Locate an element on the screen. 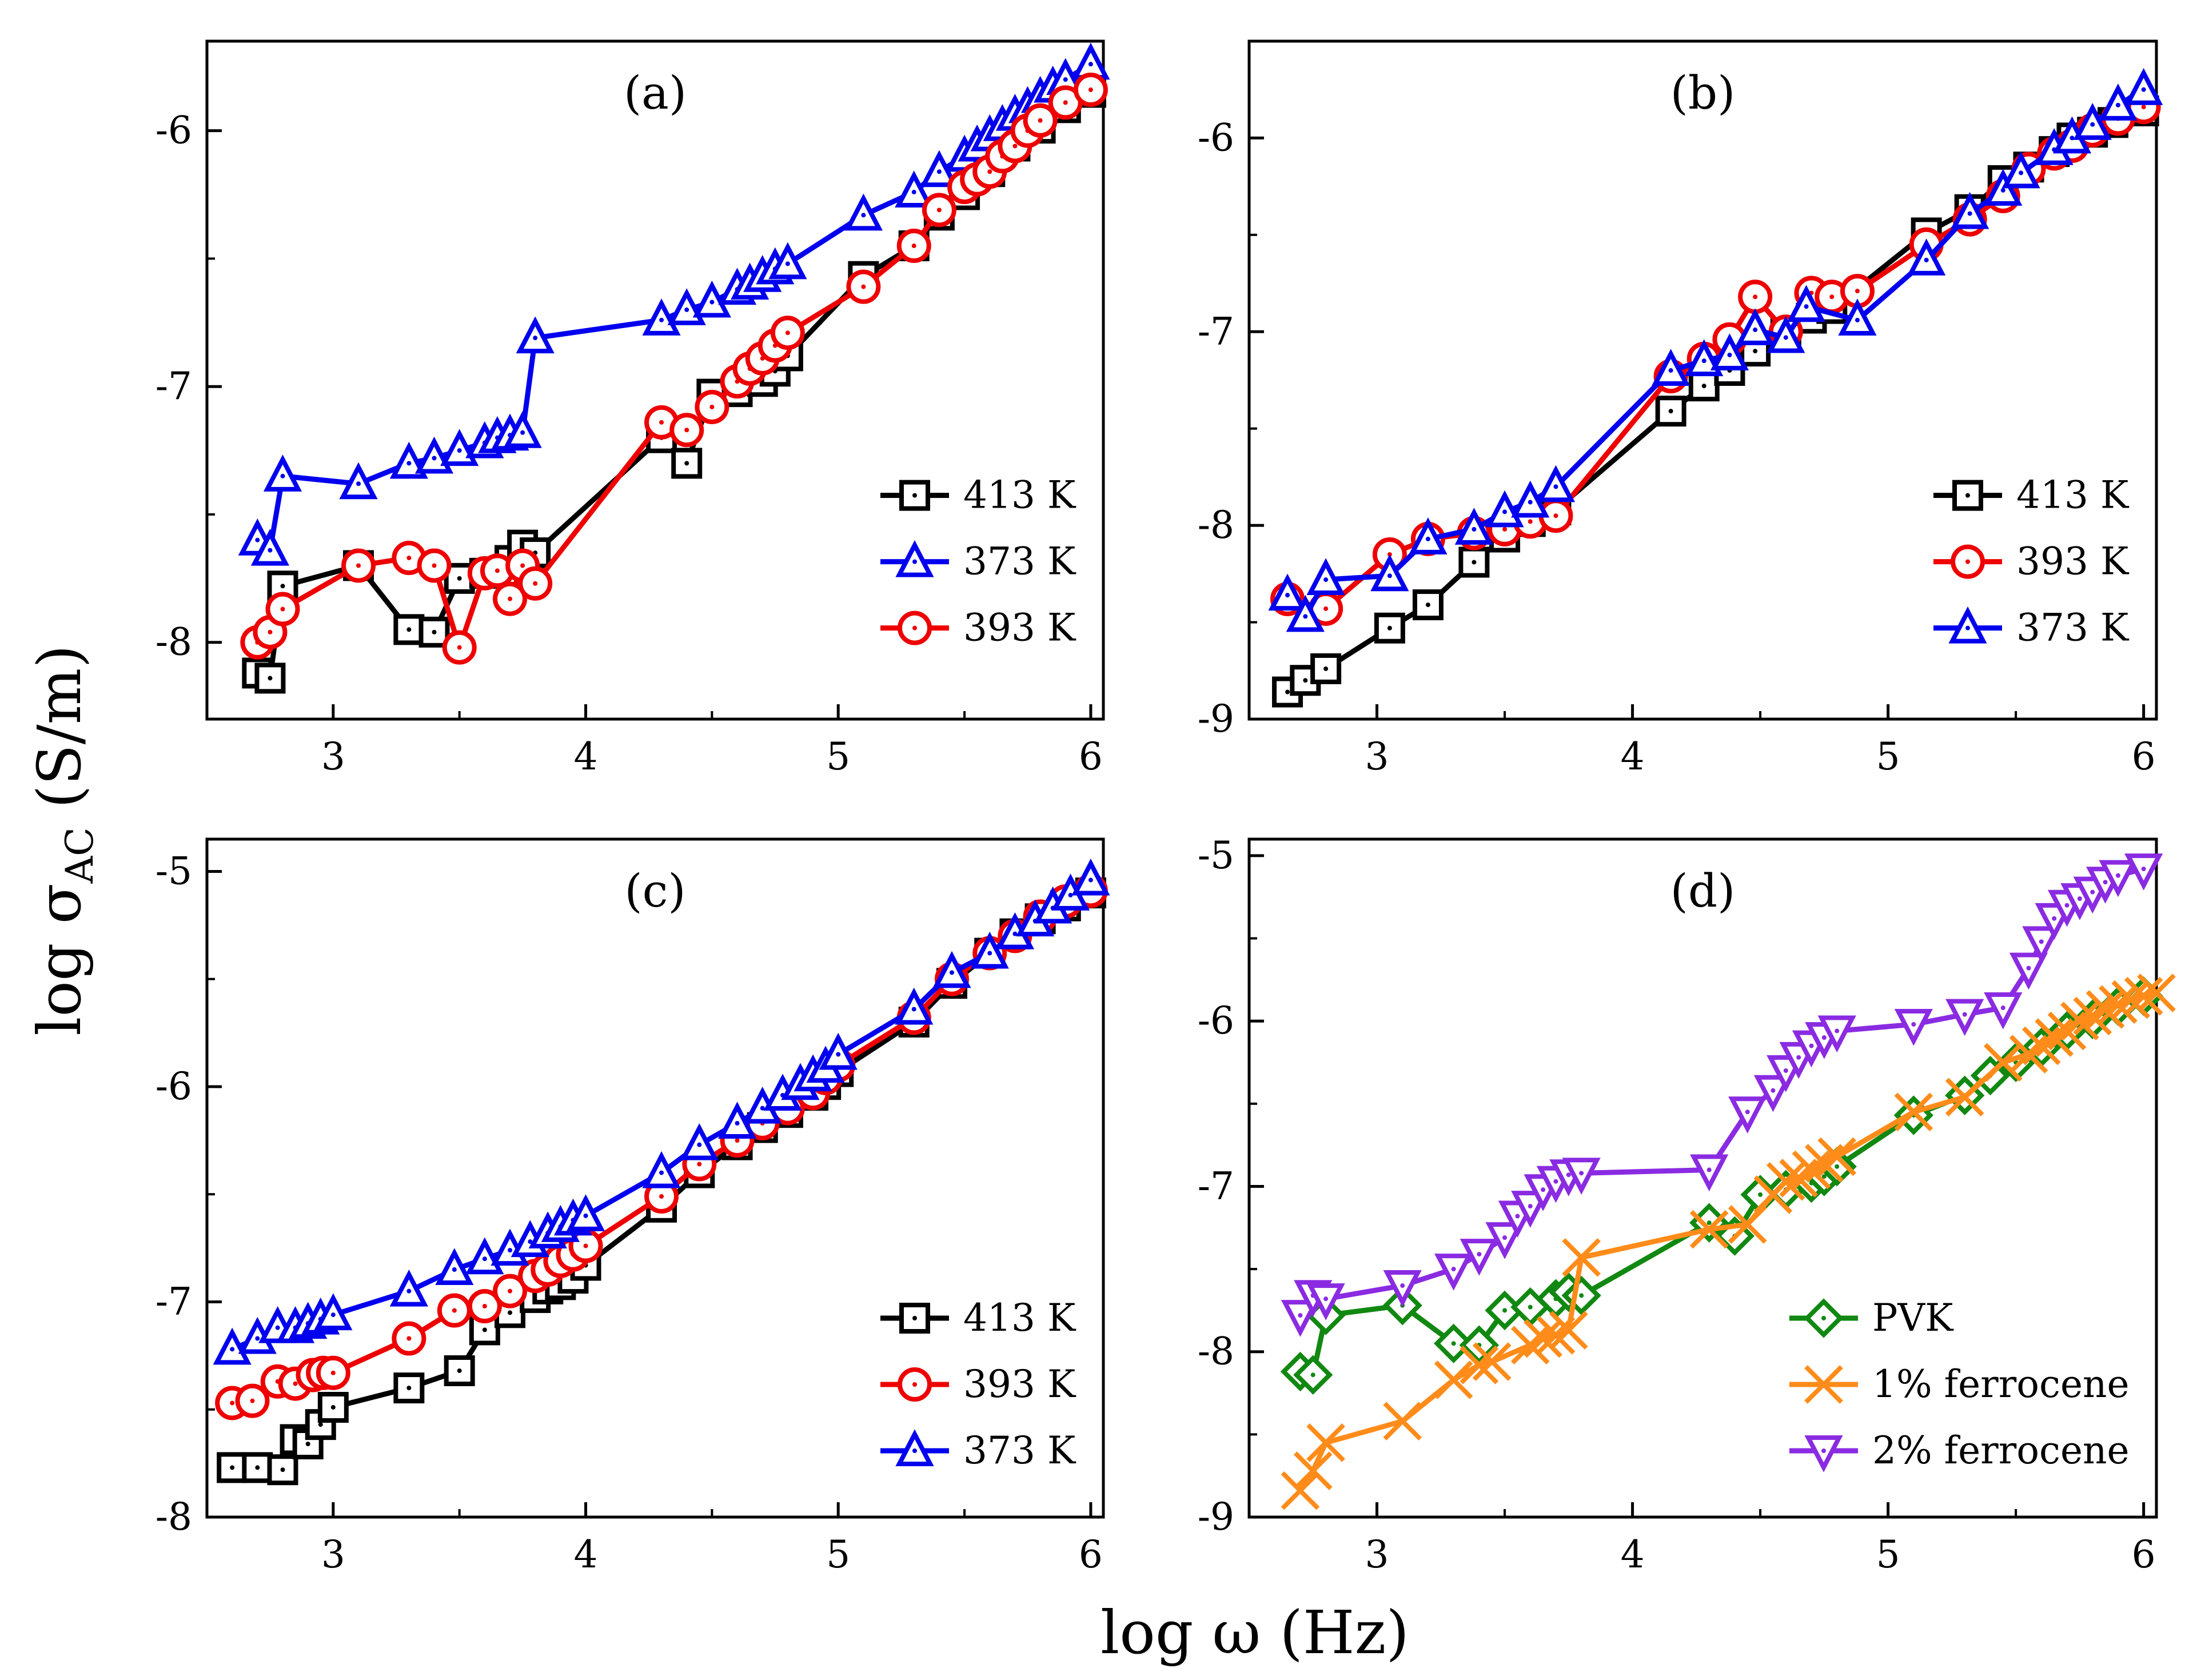  legend-item: 413 K is located at coordinates (978, 1318).